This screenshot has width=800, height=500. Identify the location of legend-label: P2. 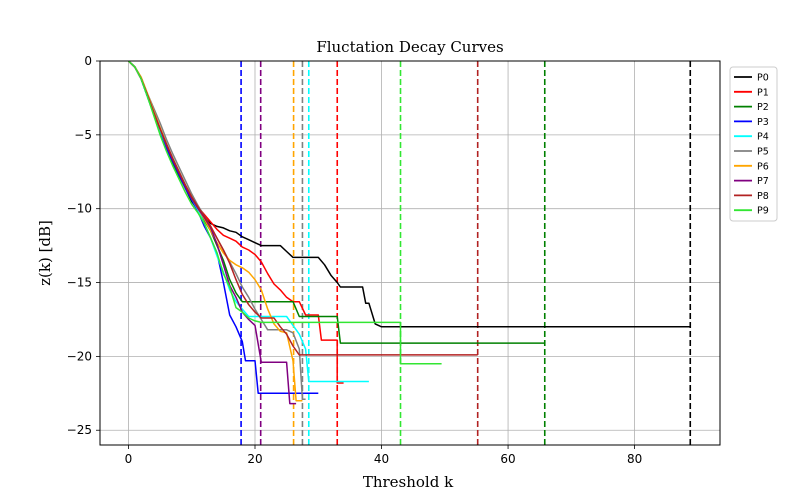
(763, 107).